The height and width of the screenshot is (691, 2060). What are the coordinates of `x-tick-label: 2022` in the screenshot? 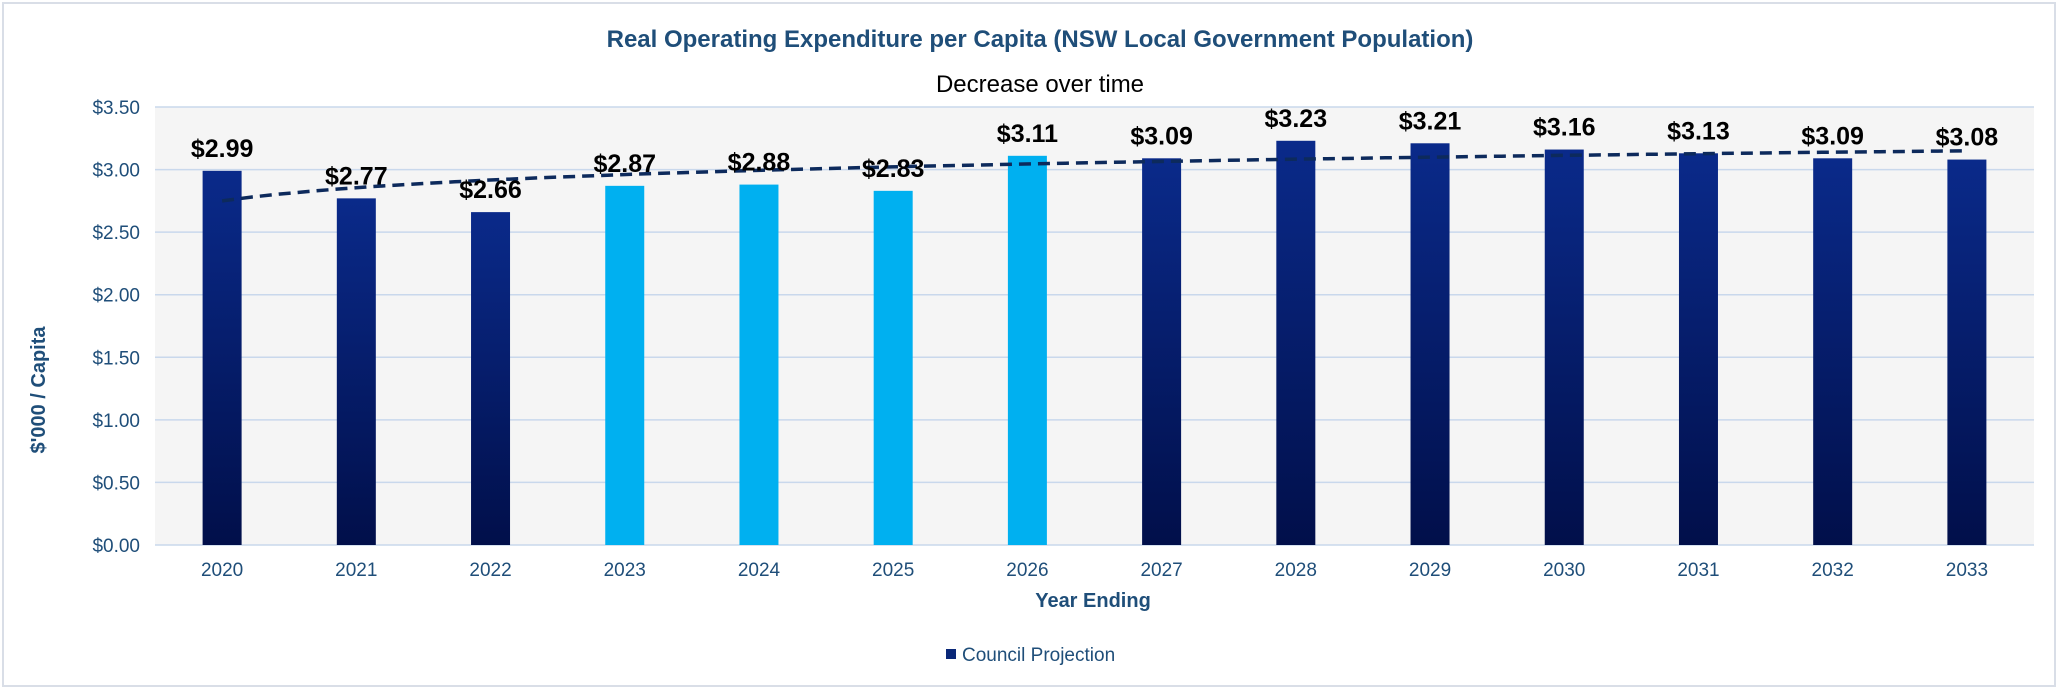 It's located at (490, 570).